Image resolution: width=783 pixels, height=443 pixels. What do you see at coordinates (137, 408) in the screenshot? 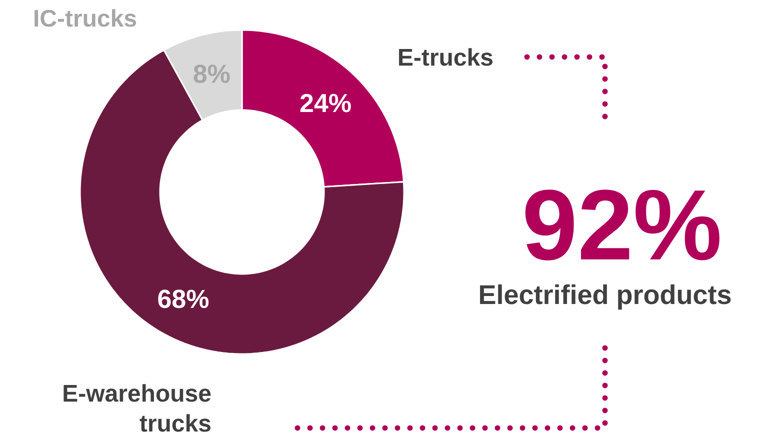
I see `slice-label: E-warehouse trucks` at bounding box center [137, 408].